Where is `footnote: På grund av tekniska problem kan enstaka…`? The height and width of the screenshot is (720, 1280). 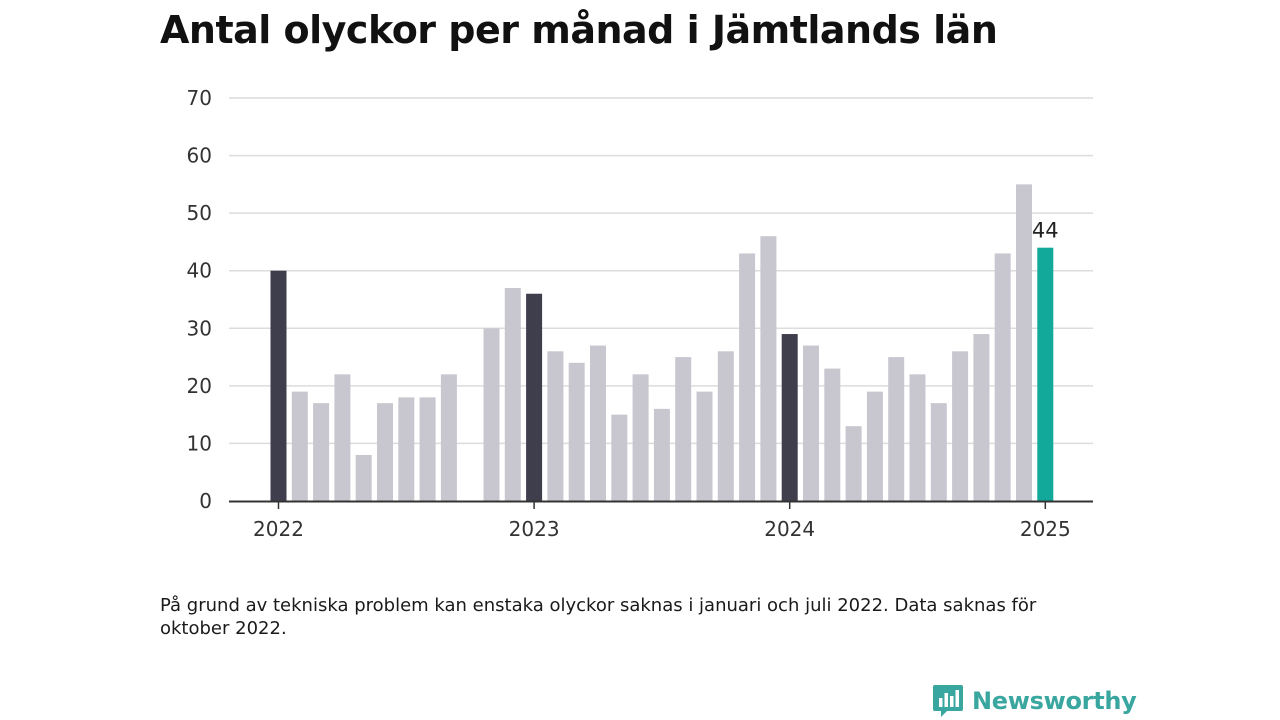 footnote: På grund av tekniska problem kan enstaka… is located at coordinates (598, 617).